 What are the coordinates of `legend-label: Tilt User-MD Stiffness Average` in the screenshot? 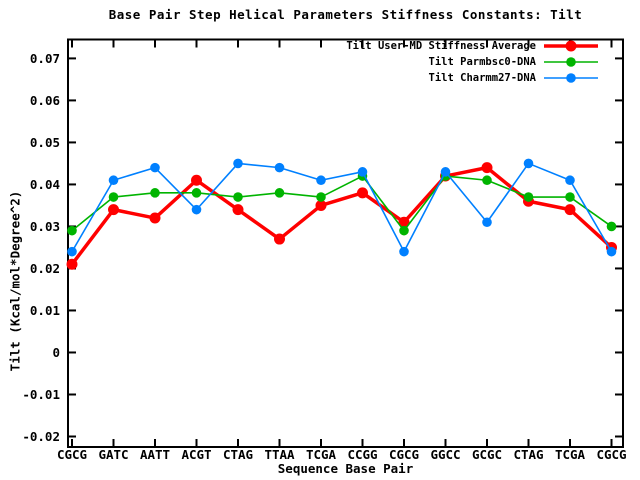 It's located at (441, 46).